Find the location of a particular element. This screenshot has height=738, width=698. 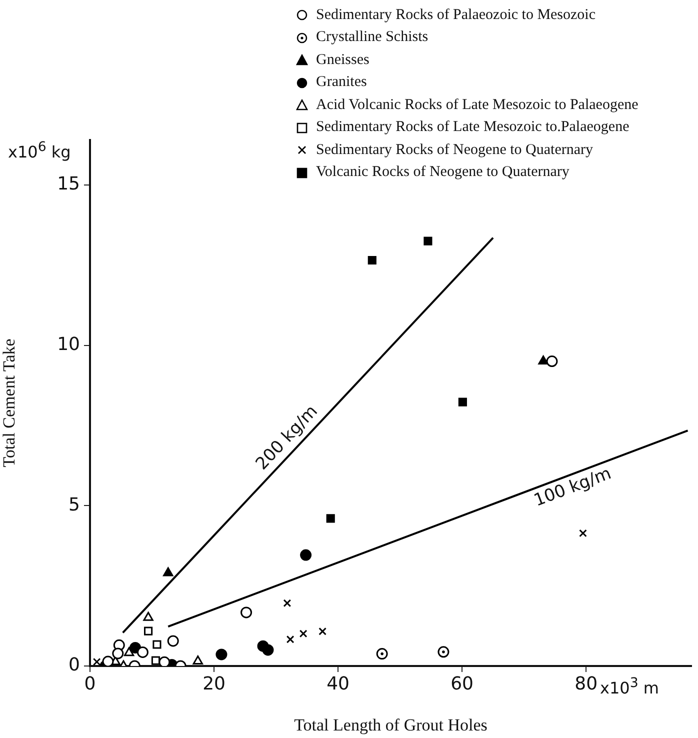

legend-label: Sedimentary Rocks of Palaeozoic to Mesozoic is located at coordinates (456, 15).